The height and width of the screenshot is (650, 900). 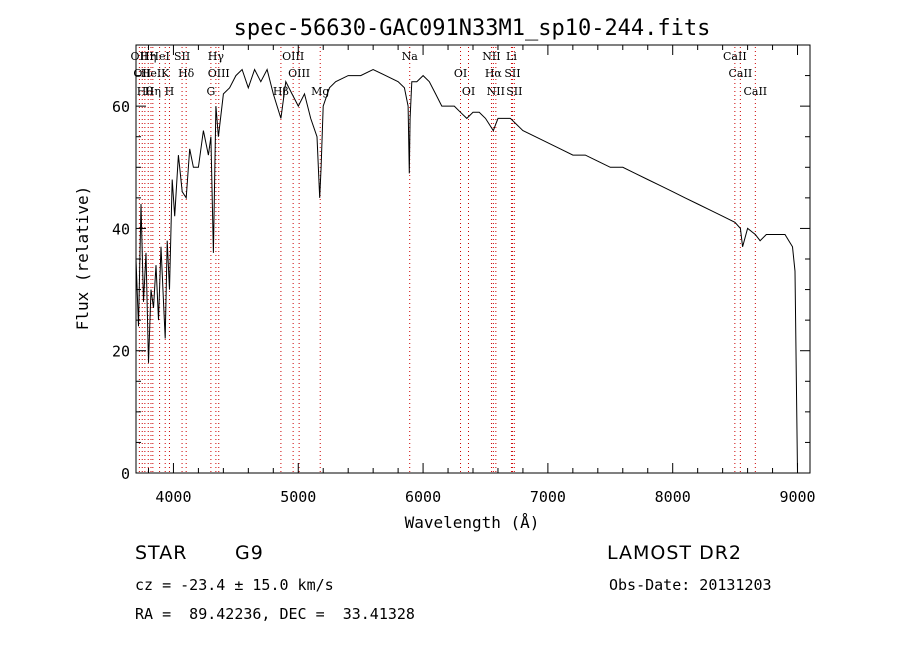 I want to click on redshift-text: cz = -23.4 ± 15.0 km/s, so click(x=234, y=585).